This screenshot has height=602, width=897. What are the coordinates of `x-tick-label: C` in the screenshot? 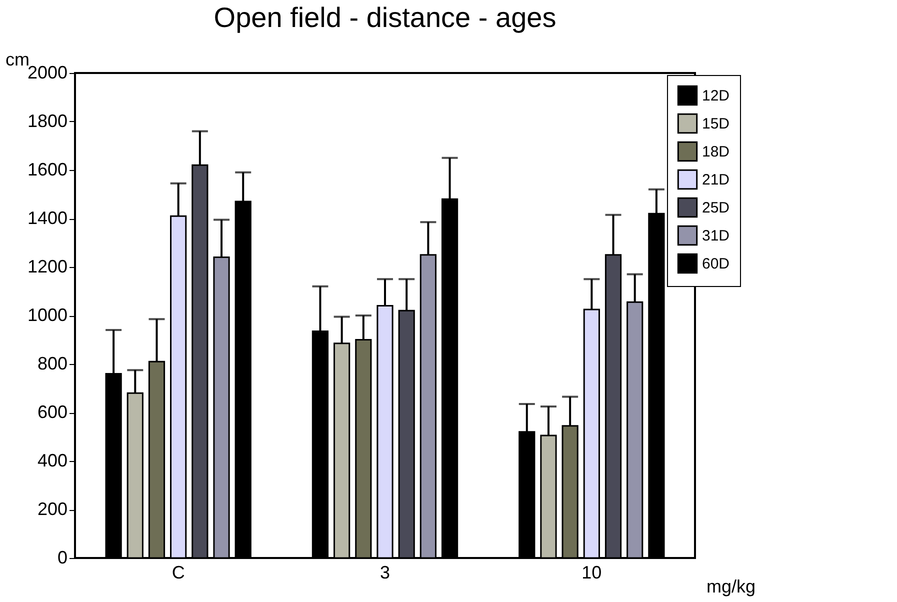 It's located at (178, 572).